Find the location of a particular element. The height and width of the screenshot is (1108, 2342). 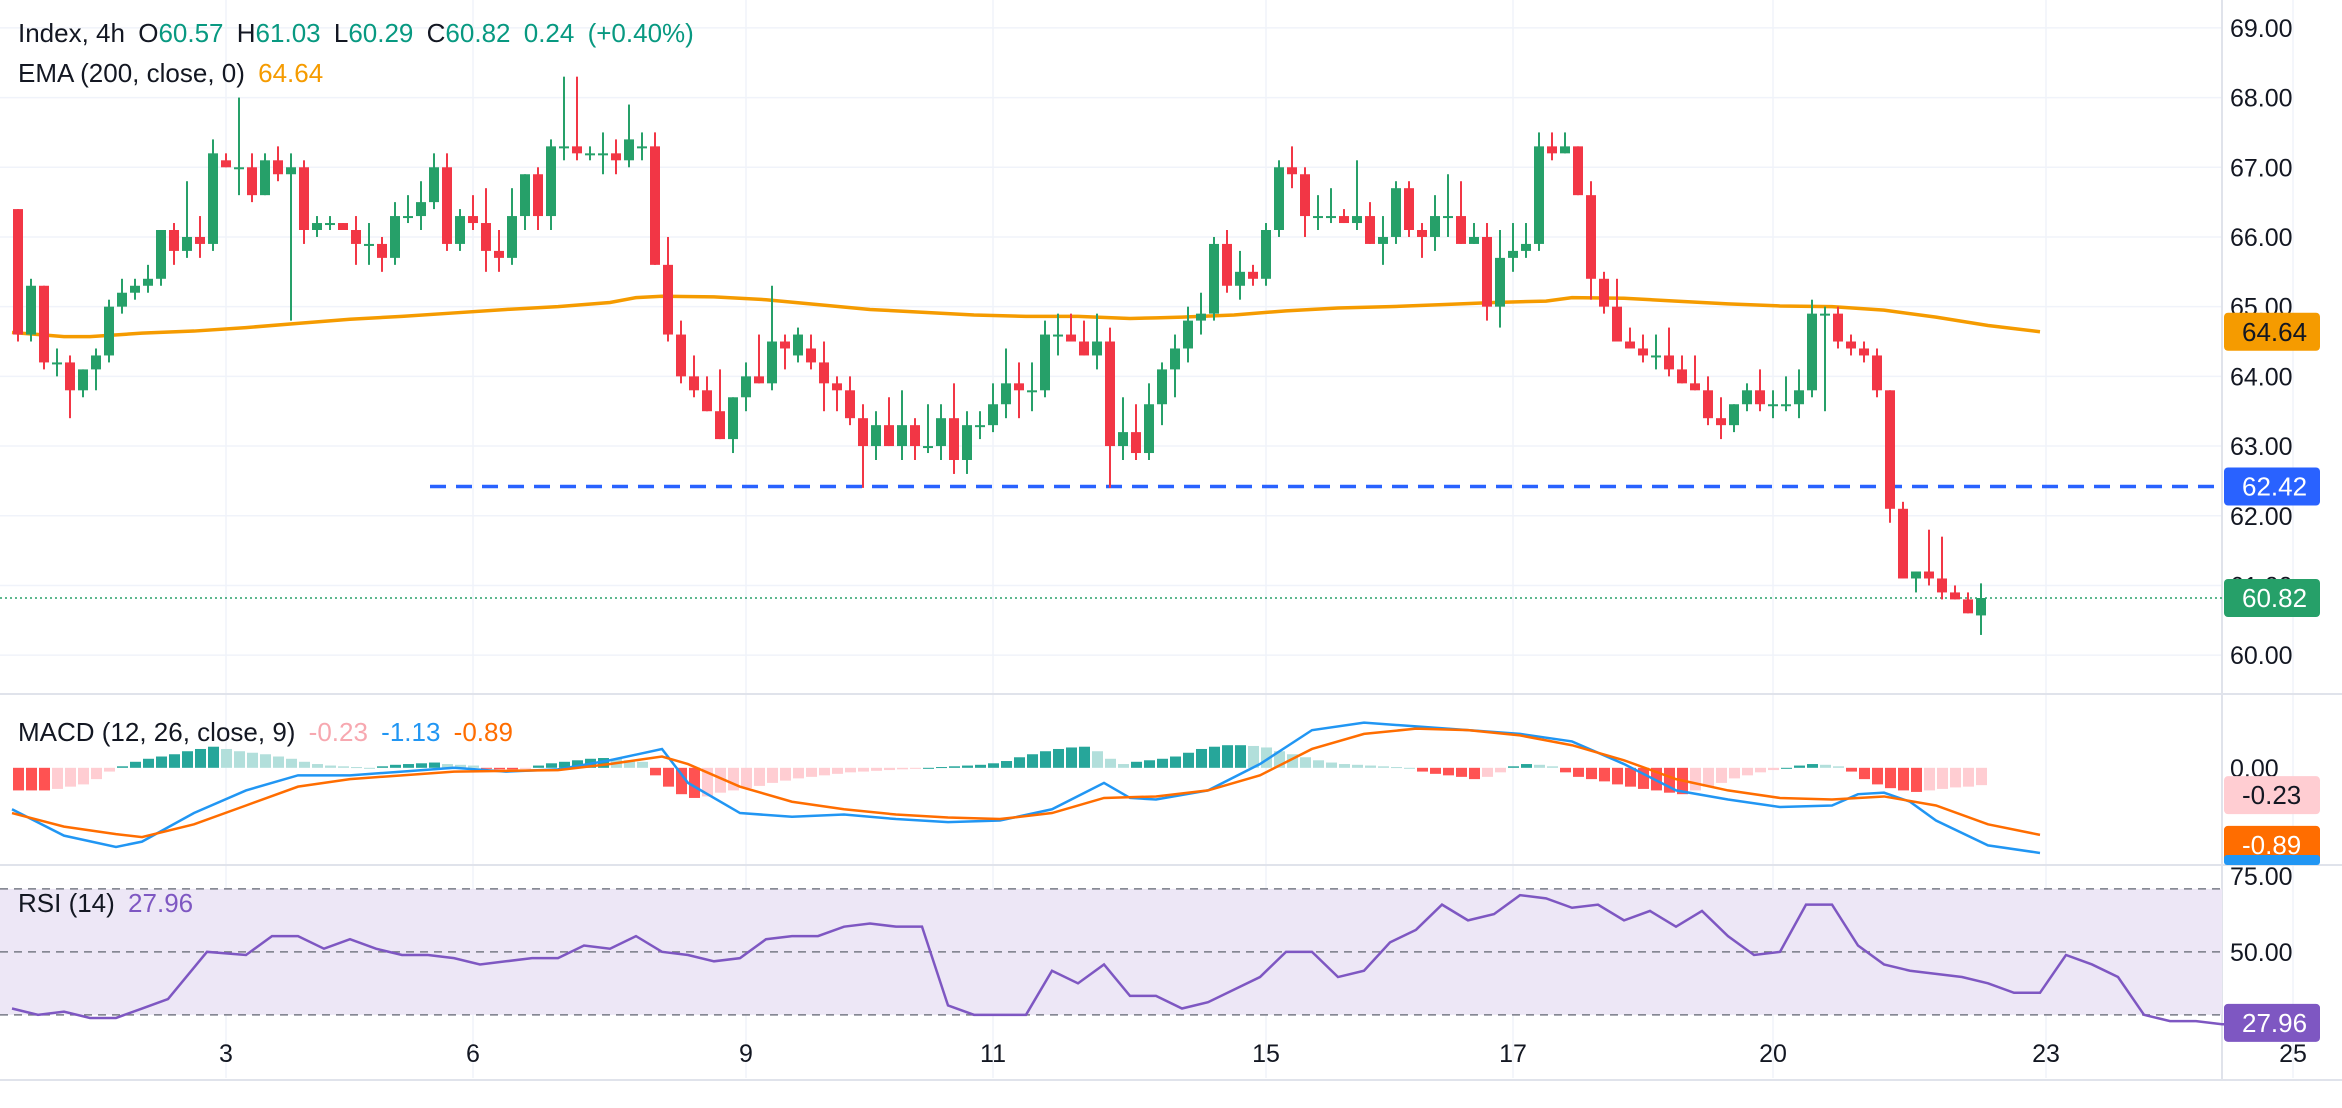

time-axis-tick-label: 20 is located at coordinates (1773, 1054).